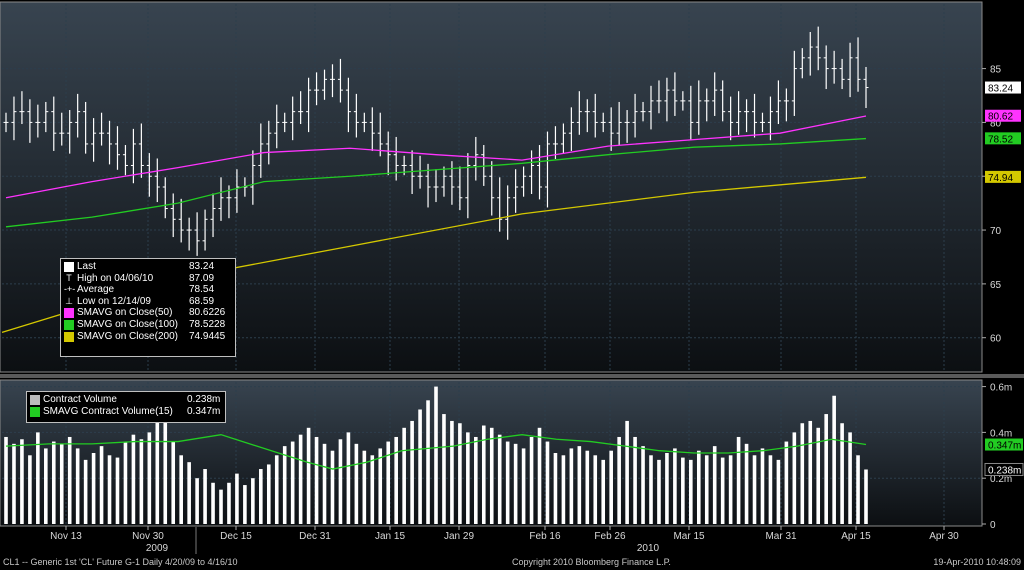 This screenshot has width=1024, height=570. What do you see at coordinates (148, 290) in the screenshot?
I see `legend-row: -+- Average 78.54` at bounding box center [148, 290].